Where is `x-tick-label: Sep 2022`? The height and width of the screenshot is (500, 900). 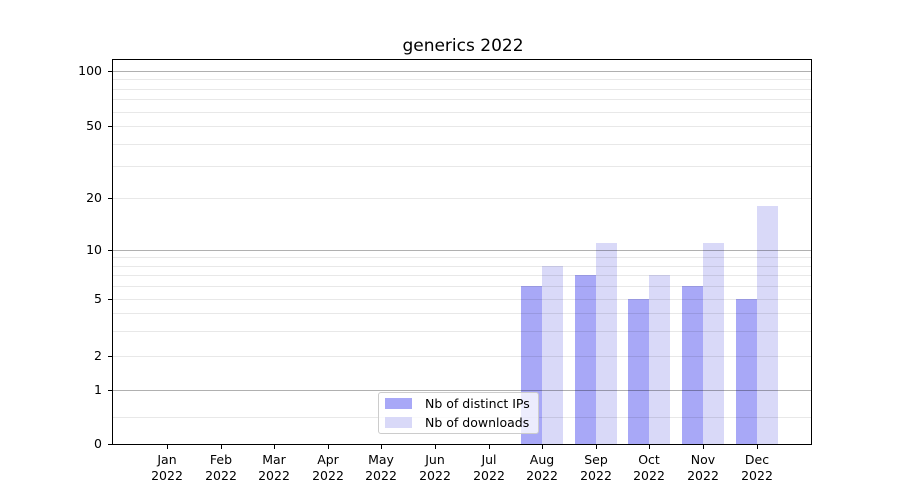
x-tick-label: Sep 2022 is located at coordinates (596, 467).